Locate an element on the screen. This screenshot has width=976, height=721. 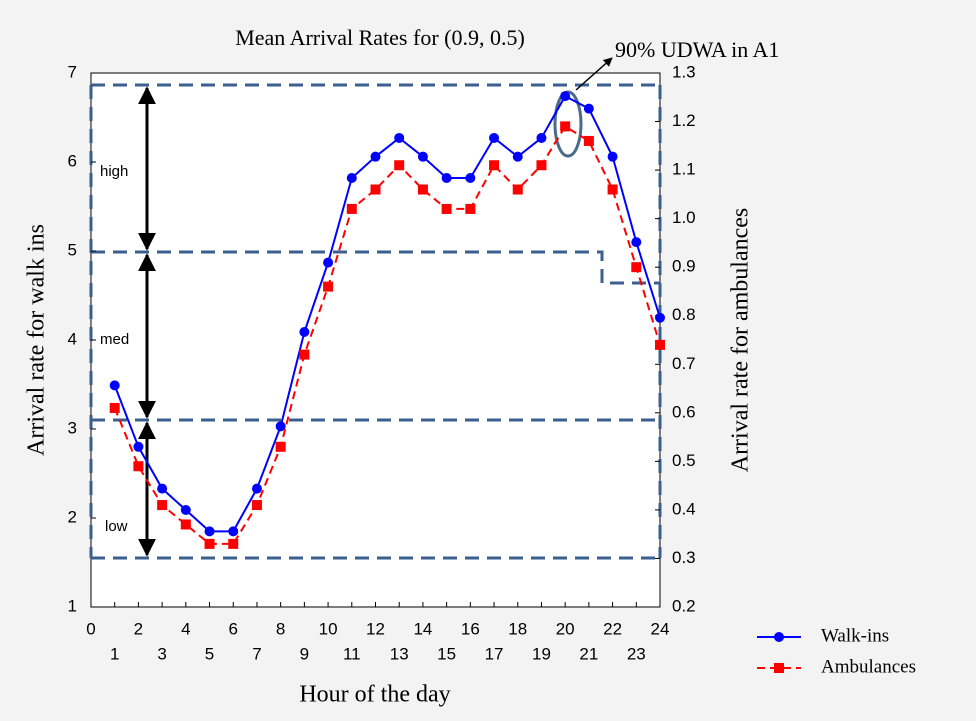
x-tick-label: 4 is located at coordinates (185, 628).